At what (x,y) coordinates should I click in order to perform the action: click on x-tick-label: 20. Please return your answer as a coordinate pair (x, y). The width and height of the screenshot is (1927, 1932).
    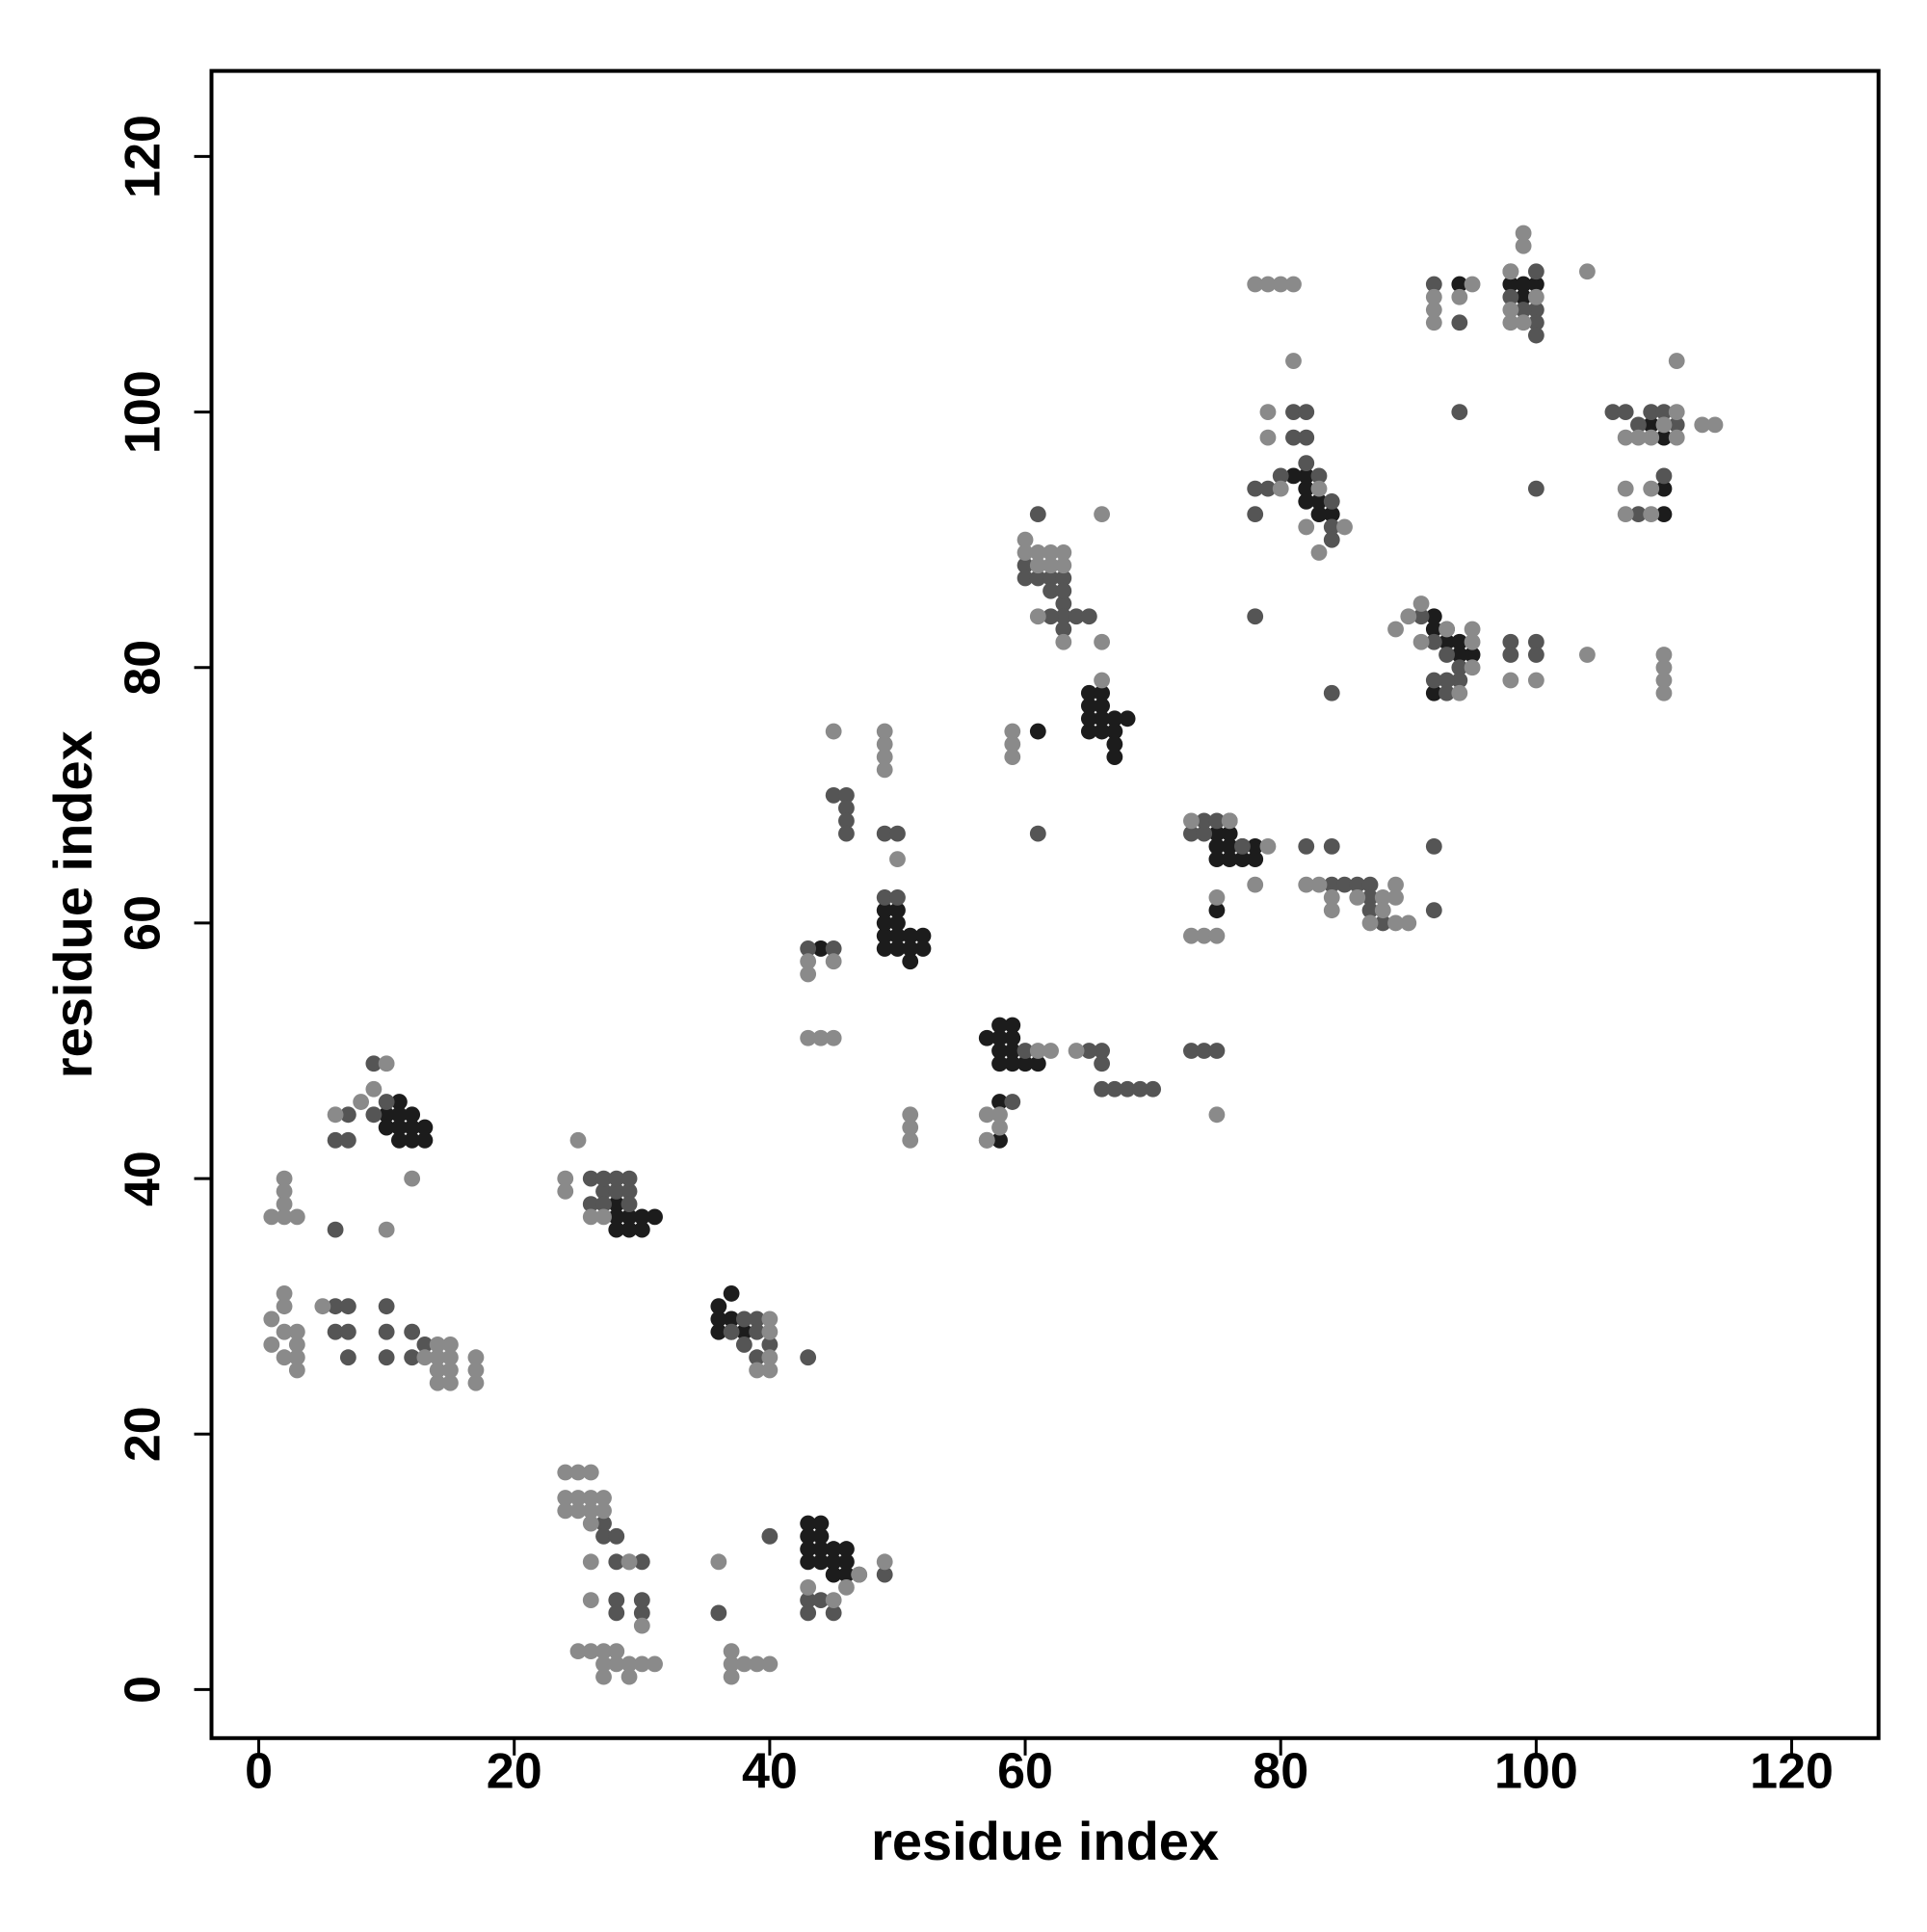
    Looking at the image, I should click on (514, 1772).